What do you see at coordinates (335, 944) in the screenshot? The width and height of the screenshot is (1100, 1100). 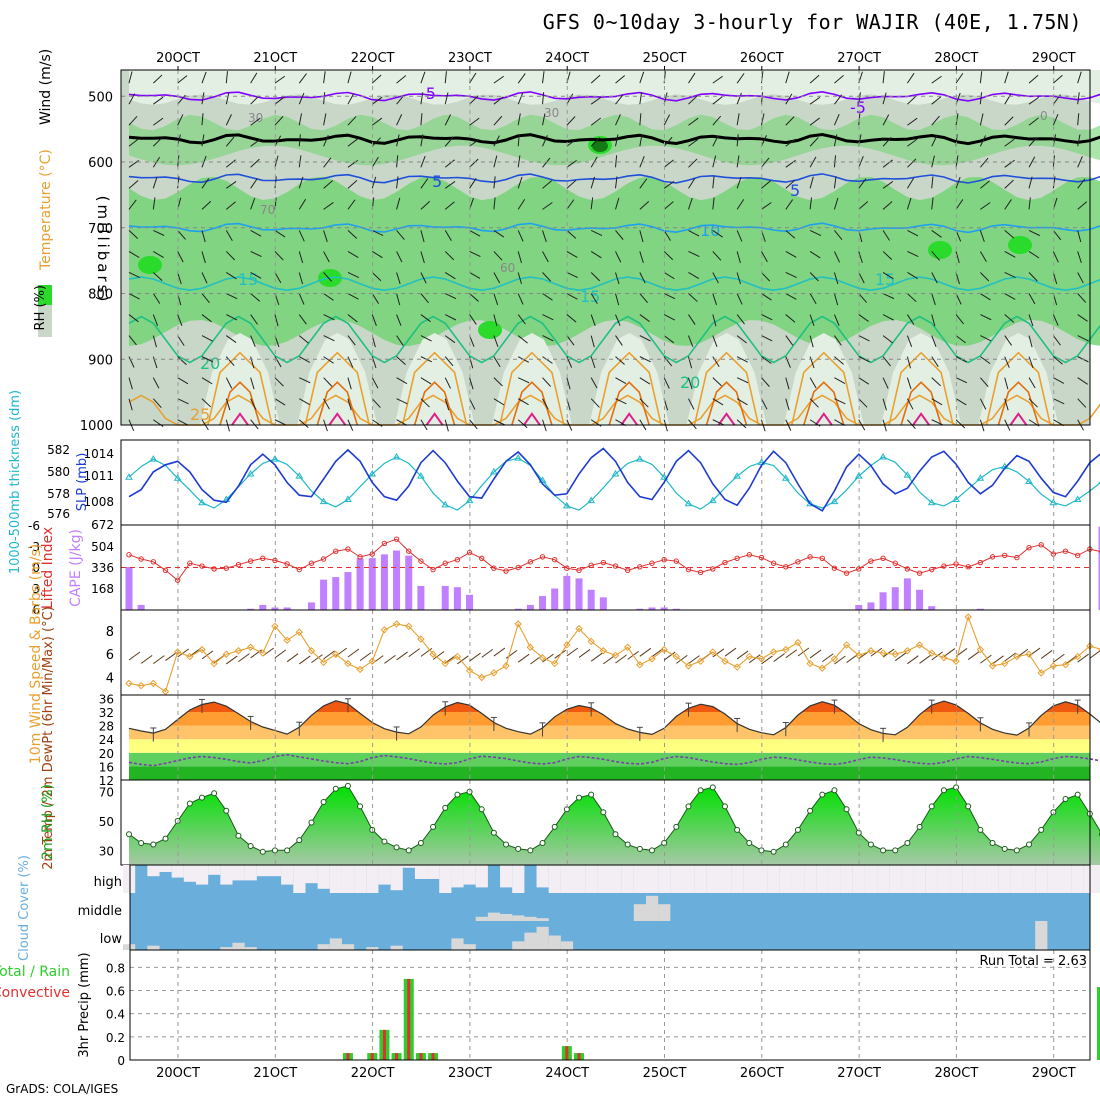 I see `cloud-bar-low` at bounding box center [335, 944].